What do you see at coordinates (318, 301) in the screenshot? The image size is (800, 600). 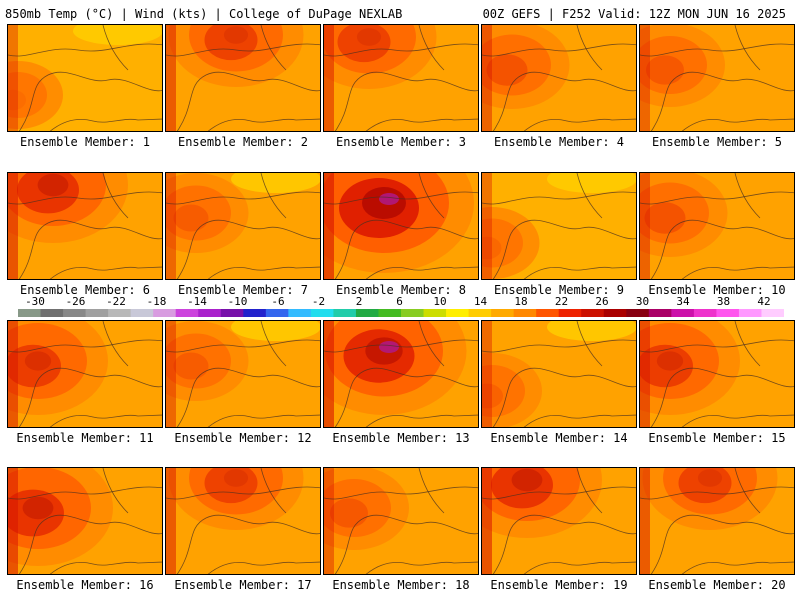 I see `colorbar-tick-label: -2` at bounding box center [318, 301].